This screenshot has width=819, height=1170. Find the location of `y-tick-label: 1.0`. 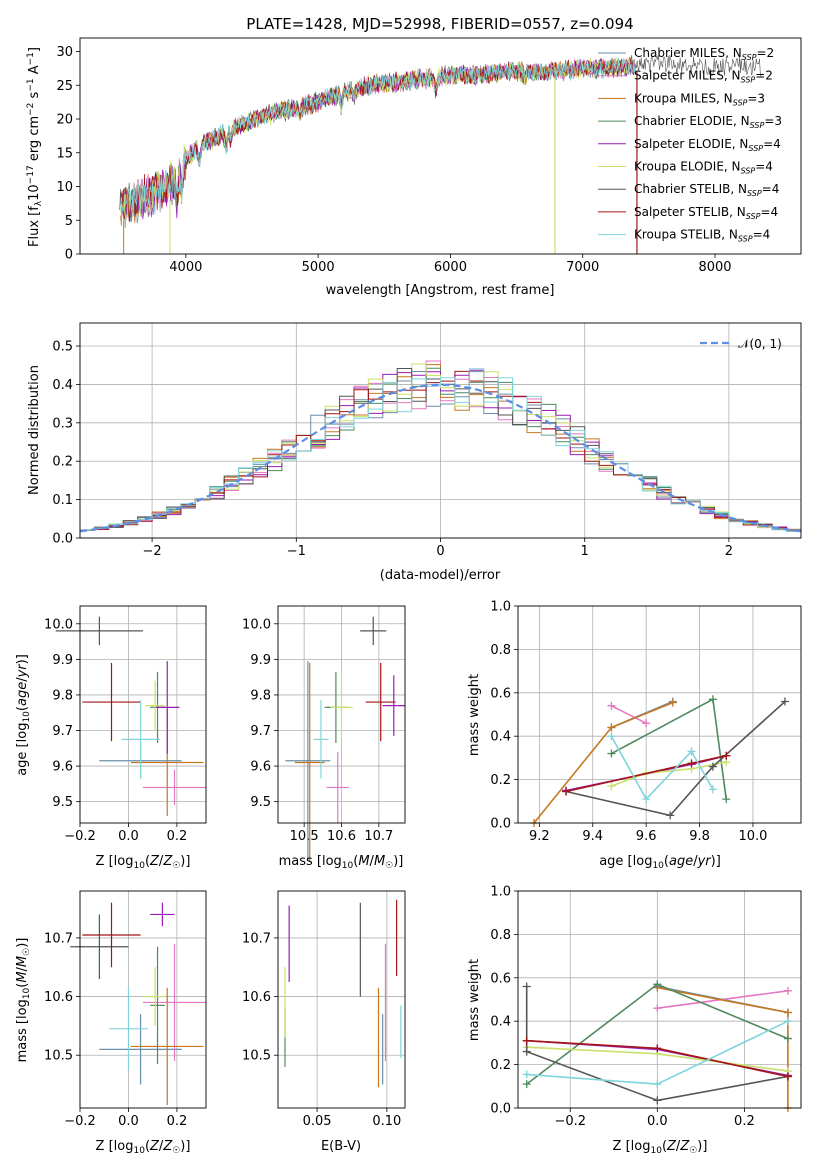

y-tick-label: 1.0 is located at coordinates (500, 892).